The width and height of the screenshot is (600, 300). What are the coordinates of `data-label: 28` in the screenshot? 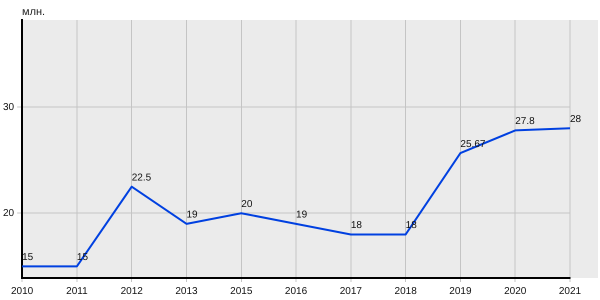 It's located at (576, 120).